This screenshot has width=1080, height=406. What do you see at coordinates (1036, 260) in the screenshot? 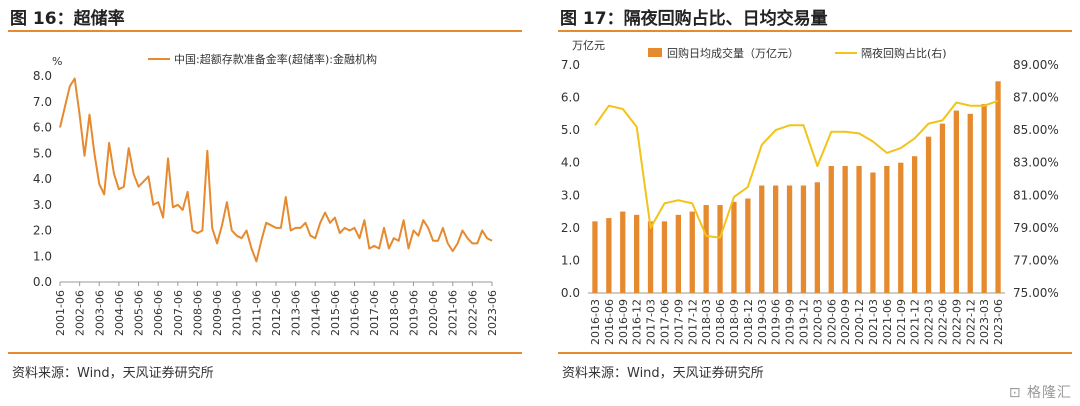
I see `right-y-tick-label: 77.00%` at bounding box center [1036, 260].